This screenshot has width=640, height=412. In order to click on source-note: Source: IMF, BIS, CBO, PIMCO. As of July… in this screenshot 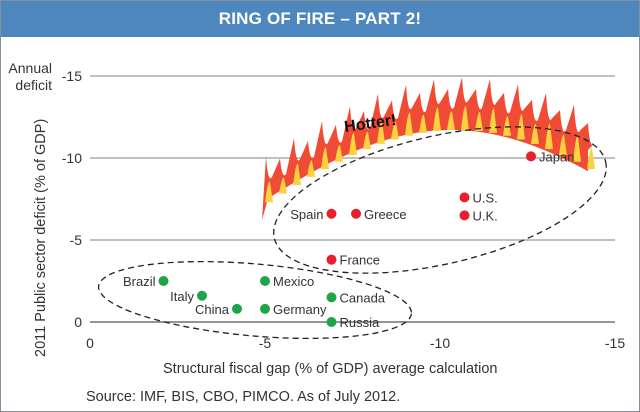, I will do `click(243, 397)`.